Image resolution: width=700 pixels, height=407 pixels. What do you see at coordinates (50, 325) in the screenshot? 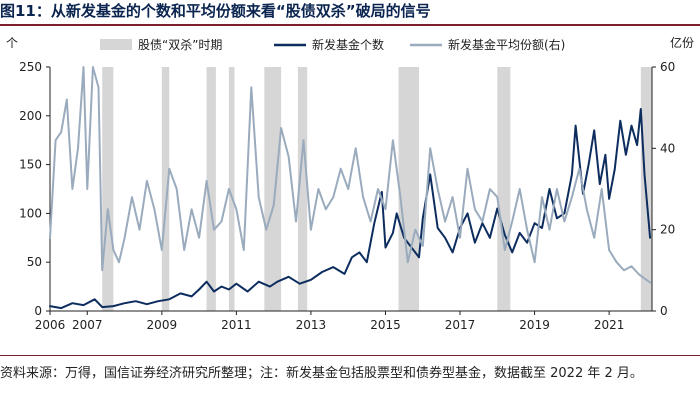
I see `x-tick-label: 2006` at bounding box center [50, 325].